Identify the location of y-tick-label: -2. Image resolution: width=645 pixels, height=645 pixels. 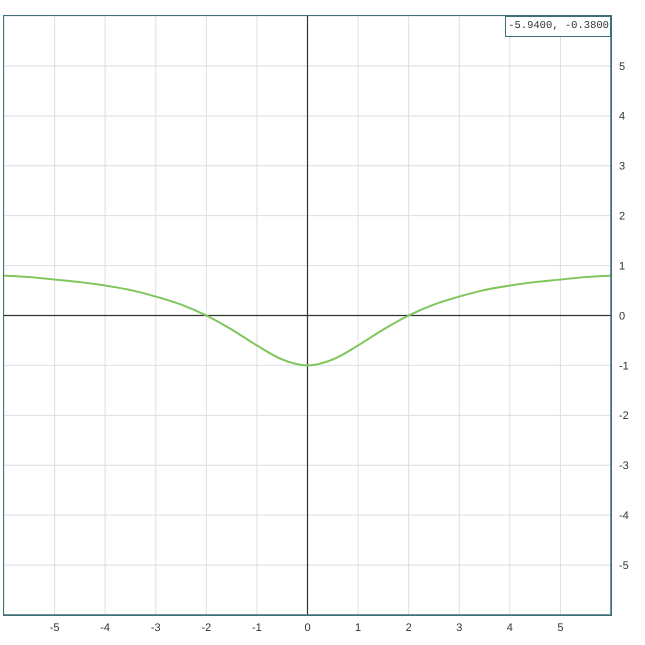
(624, 416).